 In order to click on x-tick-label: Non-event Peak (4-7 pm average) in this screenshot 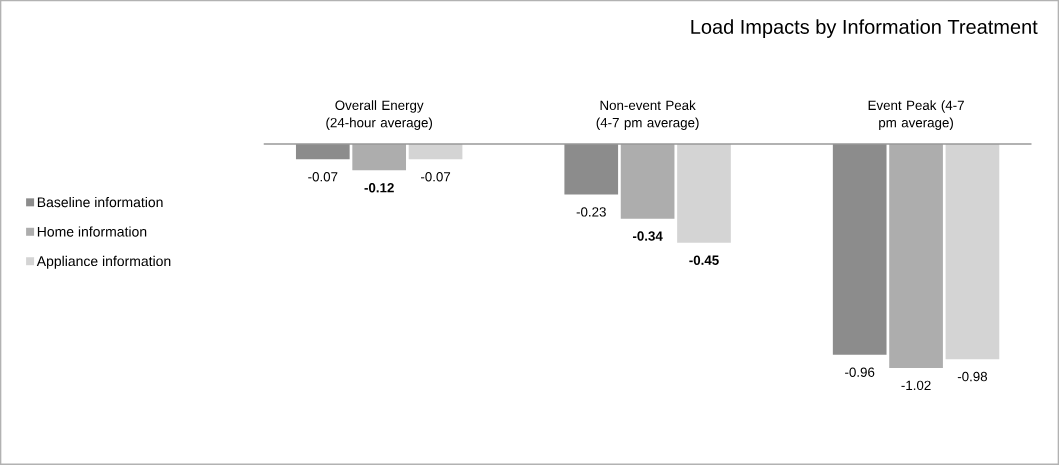, I will do `click(647, 115)`.